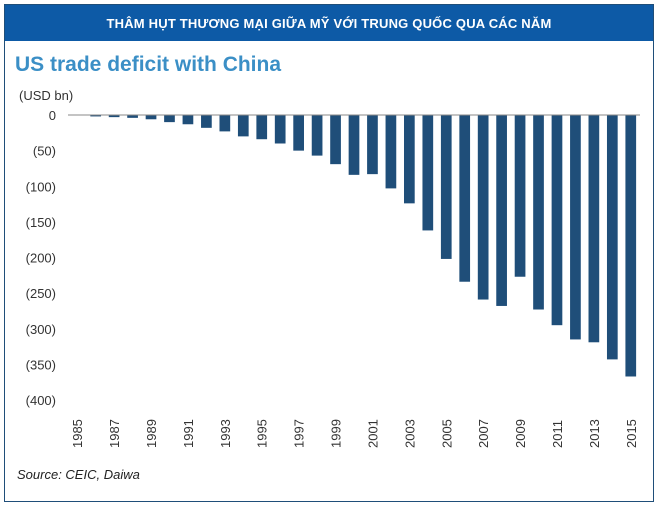  Describe the element at coordinates (206, 121) in the screenshot. I see `bar-1992` at that location.